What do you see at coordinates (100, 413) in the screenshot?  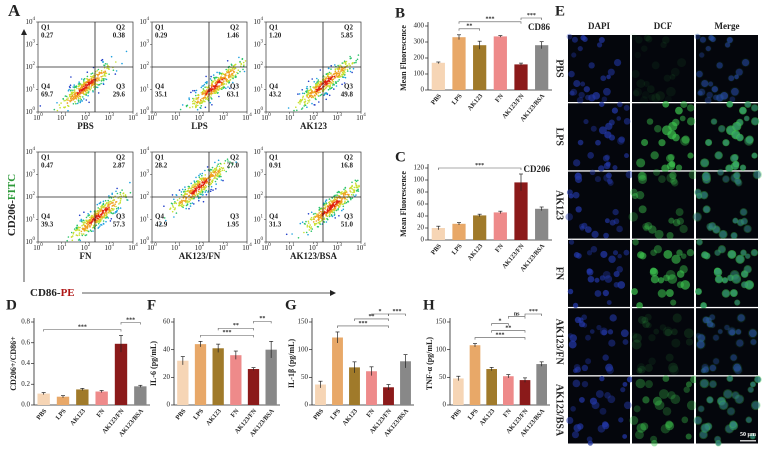 I see `x-tick-label: FN` at bounding box center [100, 413].